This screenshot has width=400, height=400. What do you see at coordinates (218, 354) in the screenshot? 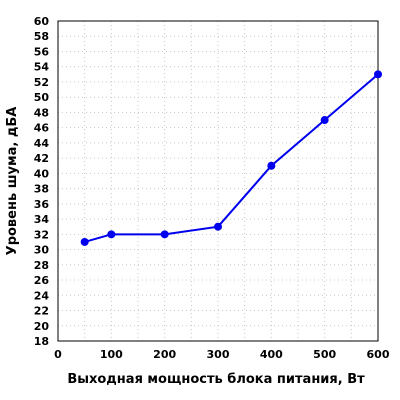
I see `x-tick-label: 300` at bounding box center [218, 354].